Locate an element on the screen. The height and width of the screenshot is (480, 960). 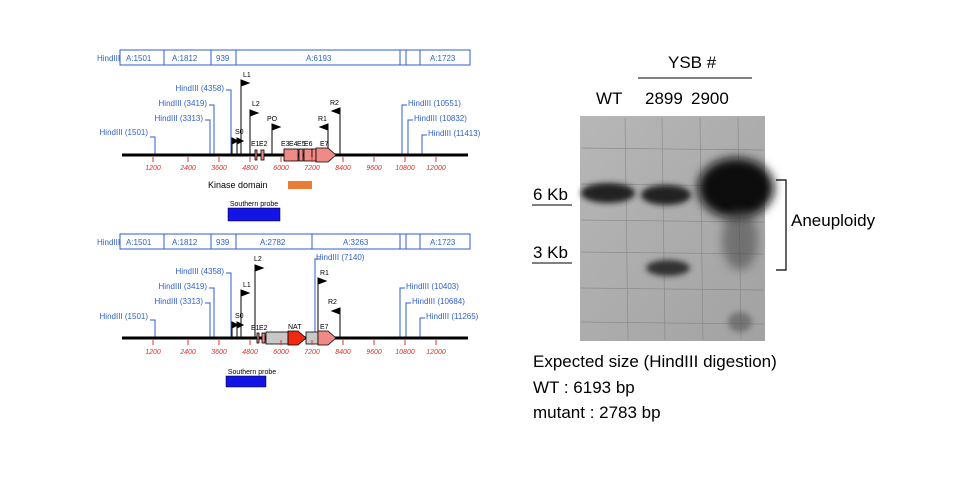
mutant-tick-label-2: 2400 is located at coordinates (187, 352).